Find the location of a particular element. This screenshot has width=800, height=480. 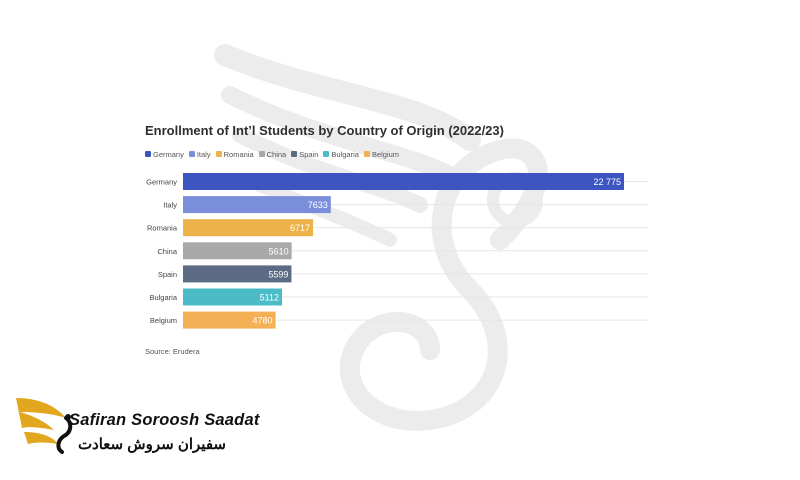

value-label: 5112 is located at coordinates (269, 298).